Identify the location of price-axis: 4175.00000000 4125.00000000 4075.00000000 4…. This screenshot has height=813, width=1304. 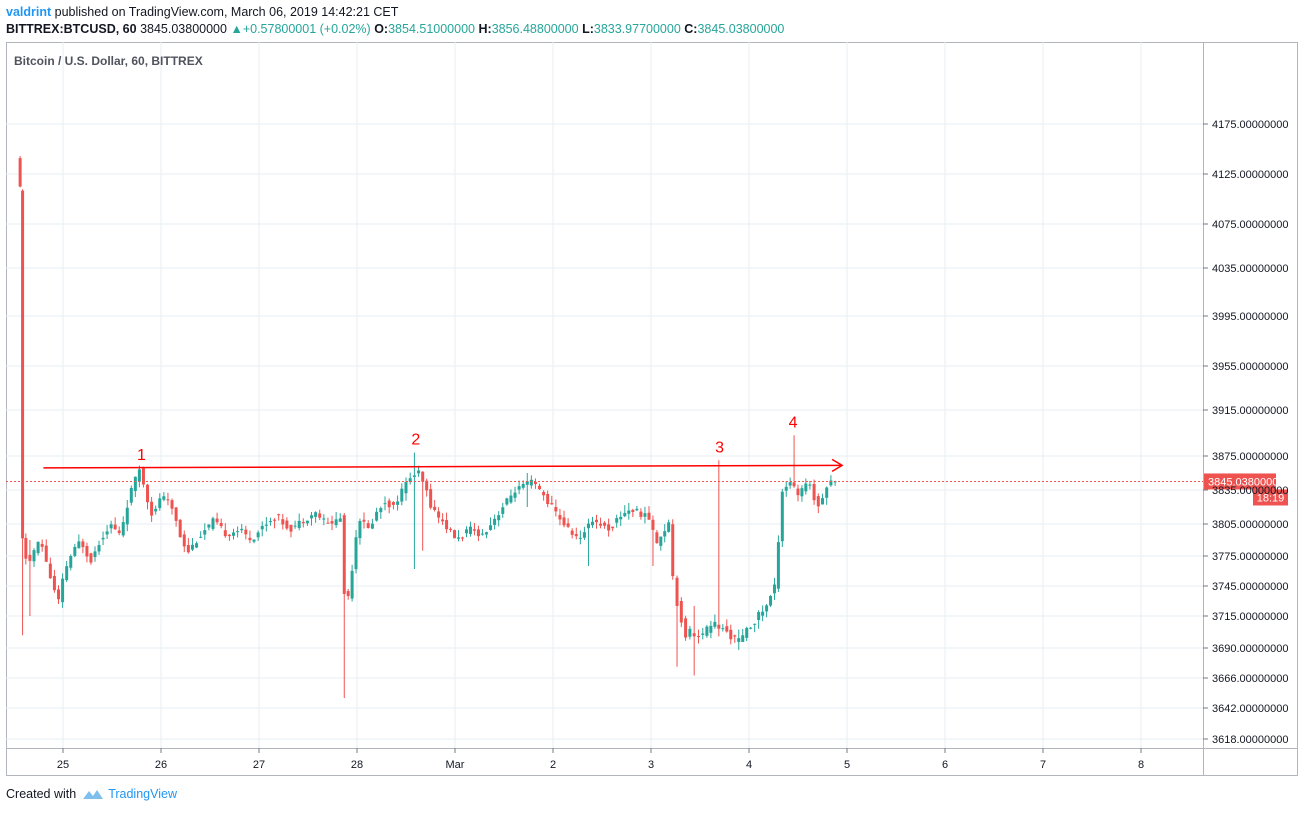
(1245, 432).